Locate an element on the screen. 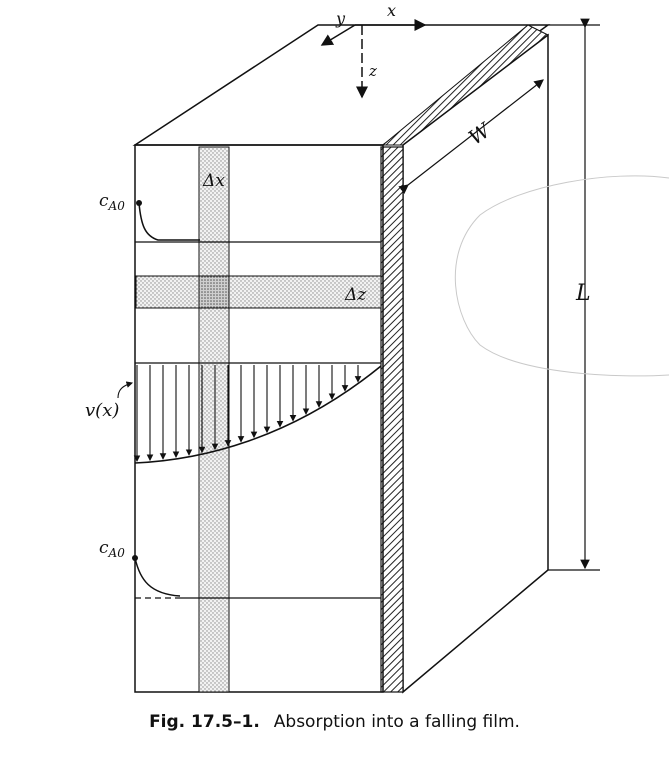  conc-label-bottom-main: c is located at coordinates (104, 548).